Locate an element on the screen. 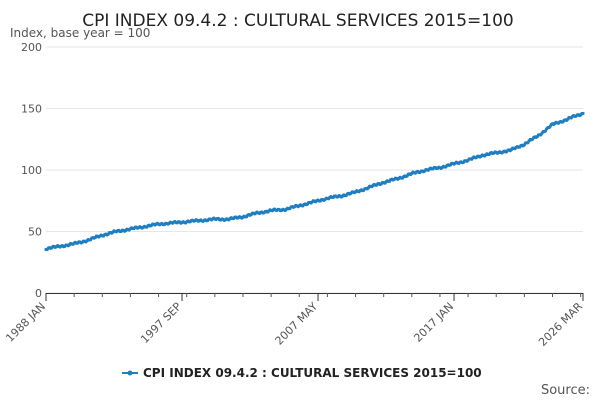  data-point is located at coordinates (583, 113).